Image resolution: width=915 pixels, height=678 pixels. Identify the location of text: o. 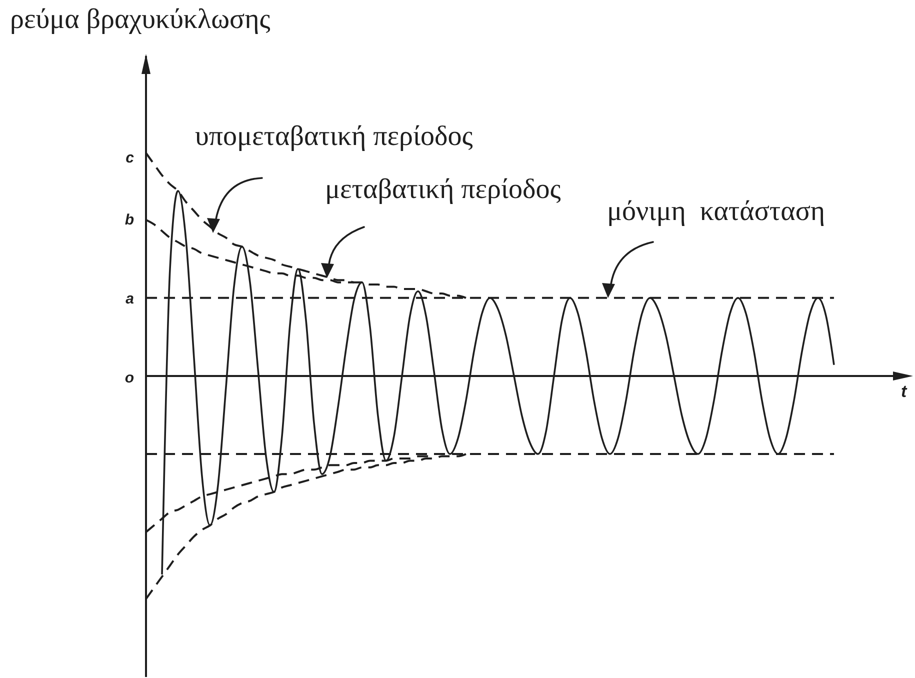
(129, 378).